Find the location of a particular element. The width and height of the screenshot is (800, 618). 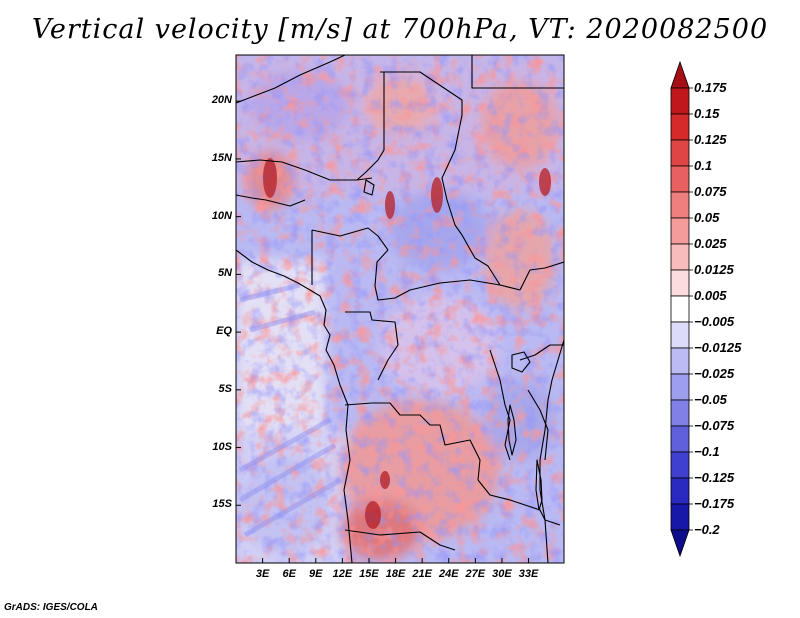

lat-label: 20N is located at coordinates (221, 100).